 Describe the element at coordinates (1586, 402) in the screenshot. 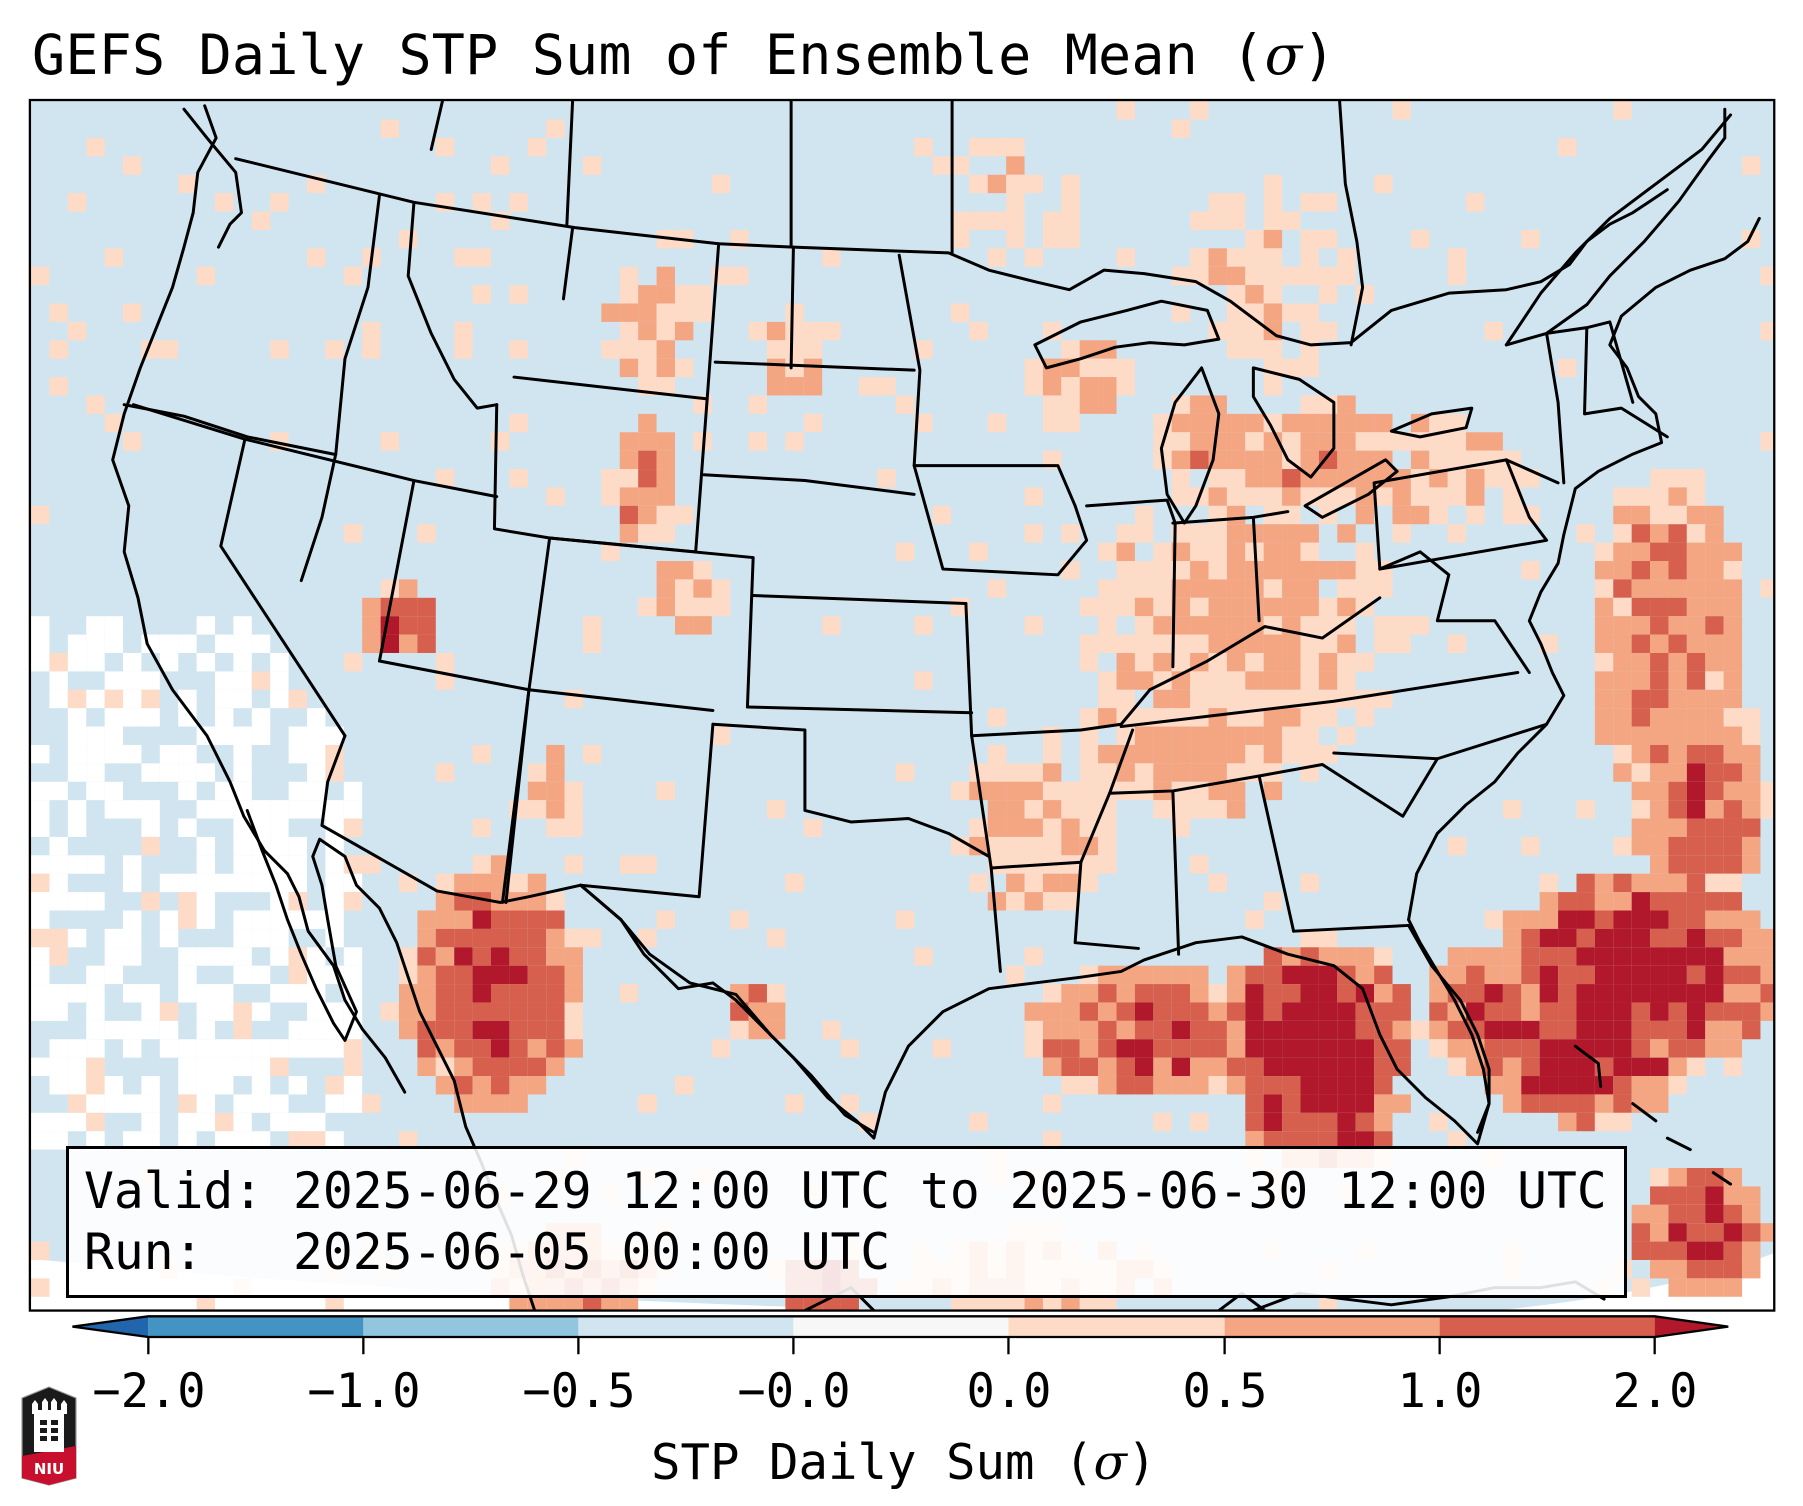

I see `border-ny-ne` at that location.